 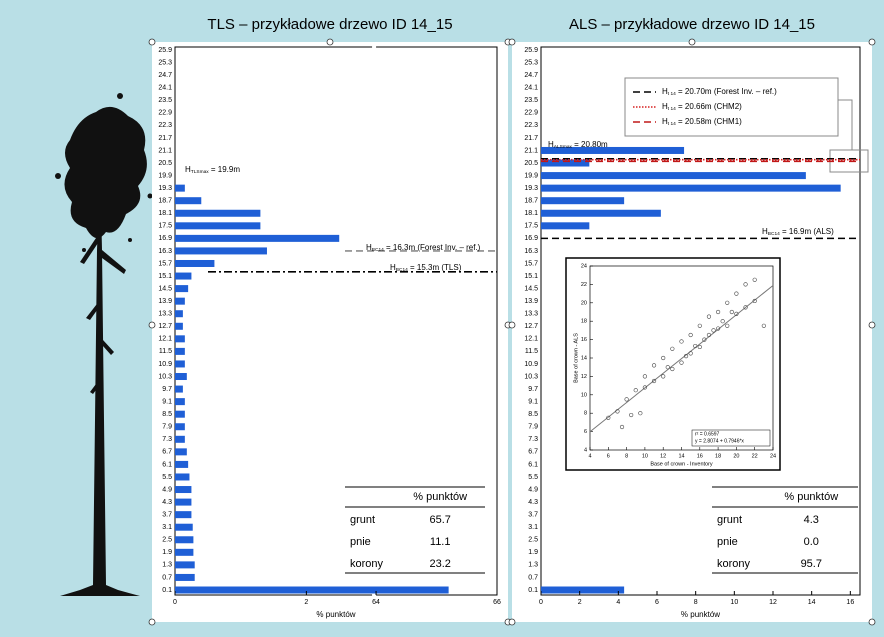 What do you see at coordinates (439, 564) in the screenshot?
I see `table-cell: 23.2` at bounding box center [439, 564].